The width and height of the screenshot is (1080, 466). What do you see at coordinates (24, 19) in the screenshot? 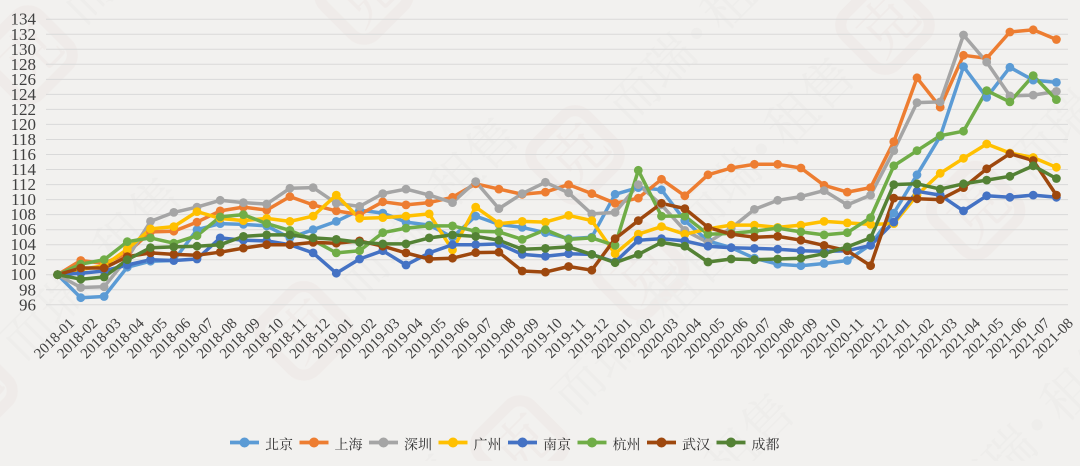
I see `svg-text: 134` at bounding box center [24, 19].